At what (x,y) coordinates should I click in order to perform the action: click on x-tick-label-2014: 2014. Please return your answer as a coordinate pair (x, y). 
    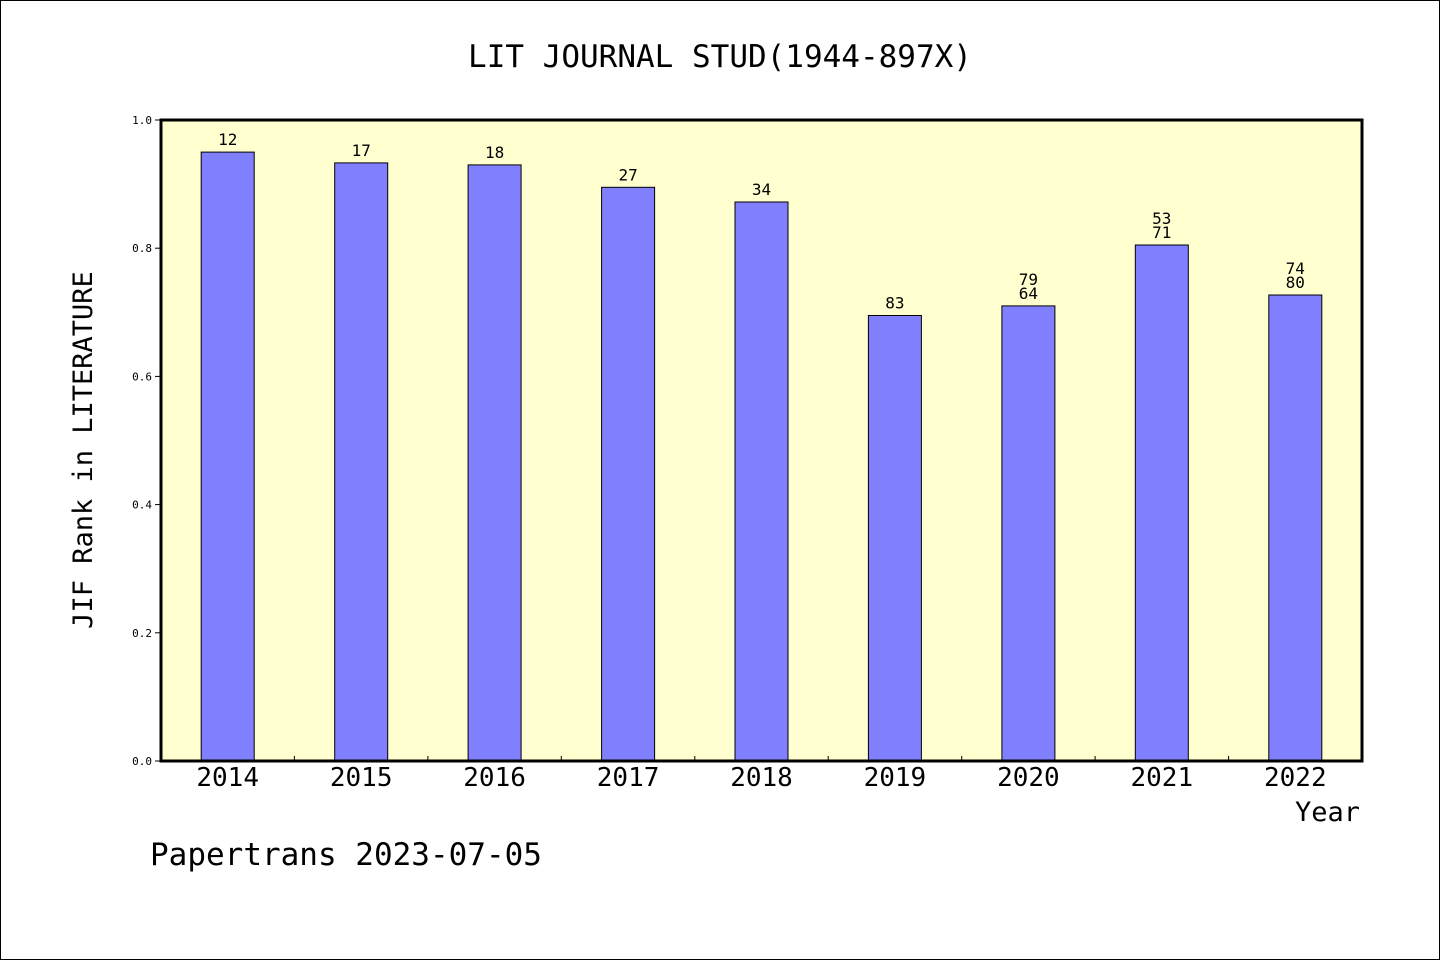
    Looking at the image, I should click on (227, 778).